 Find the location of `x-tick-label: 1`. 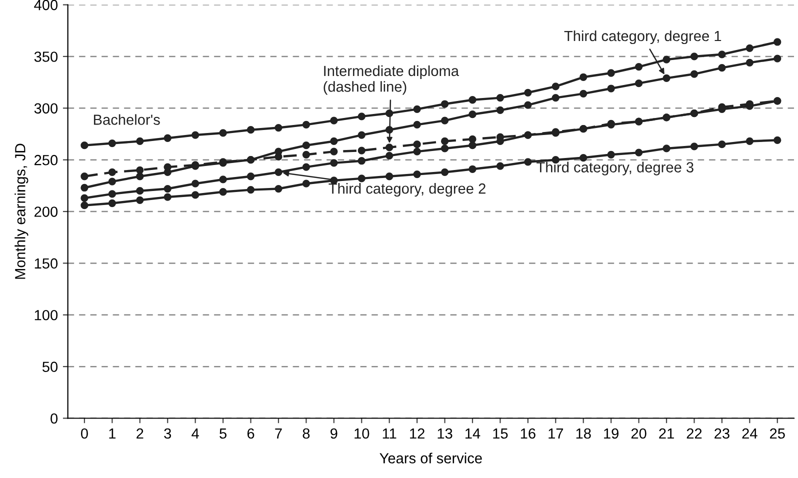

x-tick-label: 1 is located at coordinates (112, 433).